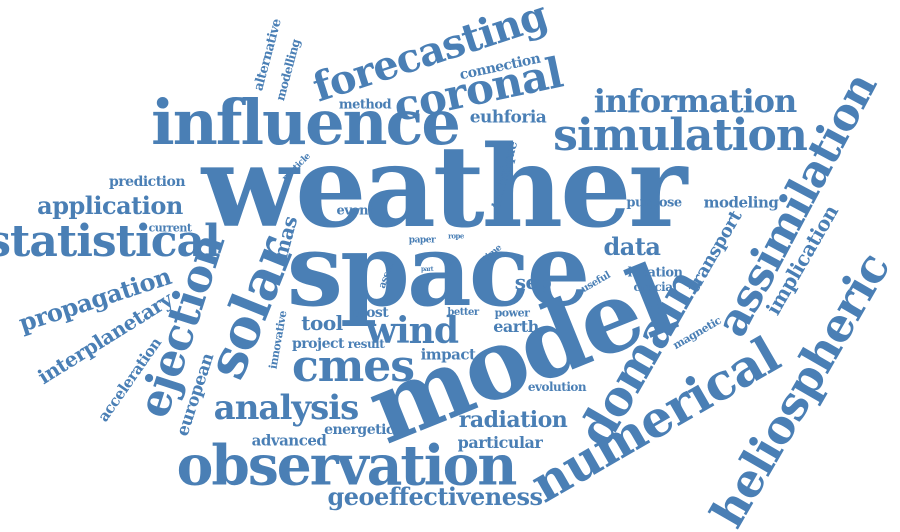  I want to click on word-prediction: prediction, so click(147, 182).